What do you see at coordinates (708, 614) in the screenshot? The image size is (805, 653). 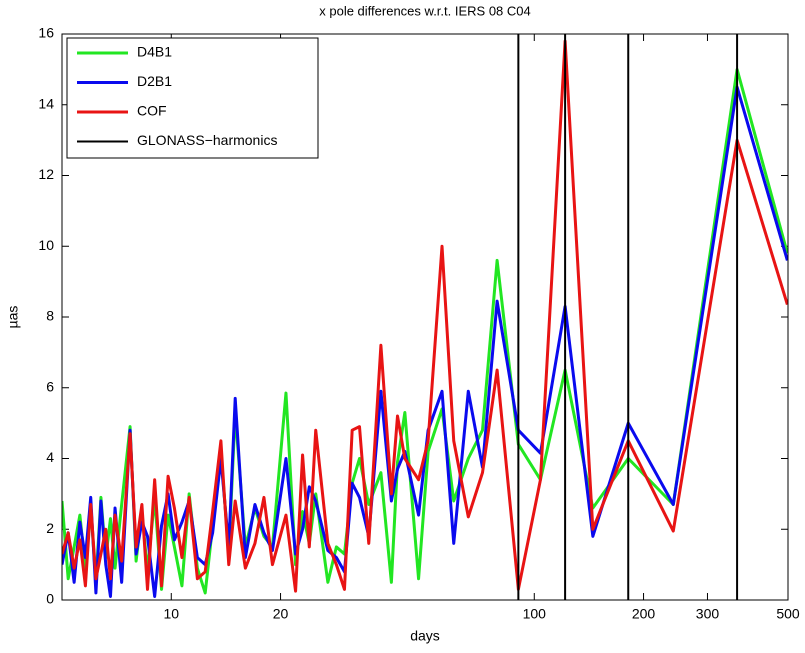 I see `x-tick-label: 300` at bounding box center [708, 614].